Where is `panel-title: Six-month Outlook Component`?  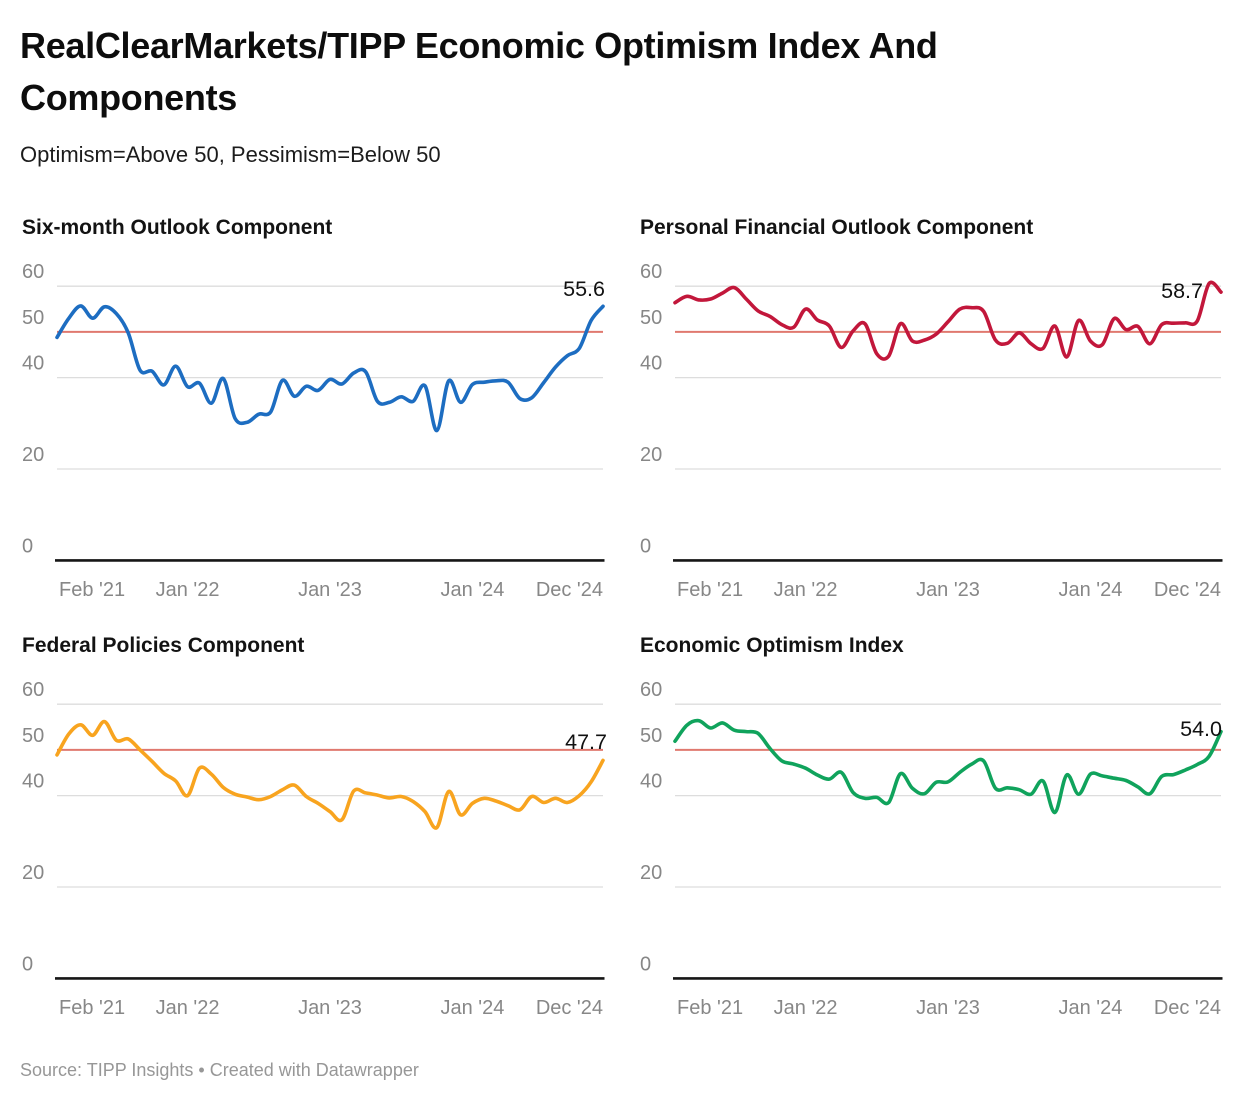
panel-title: Six-month Outlook Component is located at coordinates (177, 227).